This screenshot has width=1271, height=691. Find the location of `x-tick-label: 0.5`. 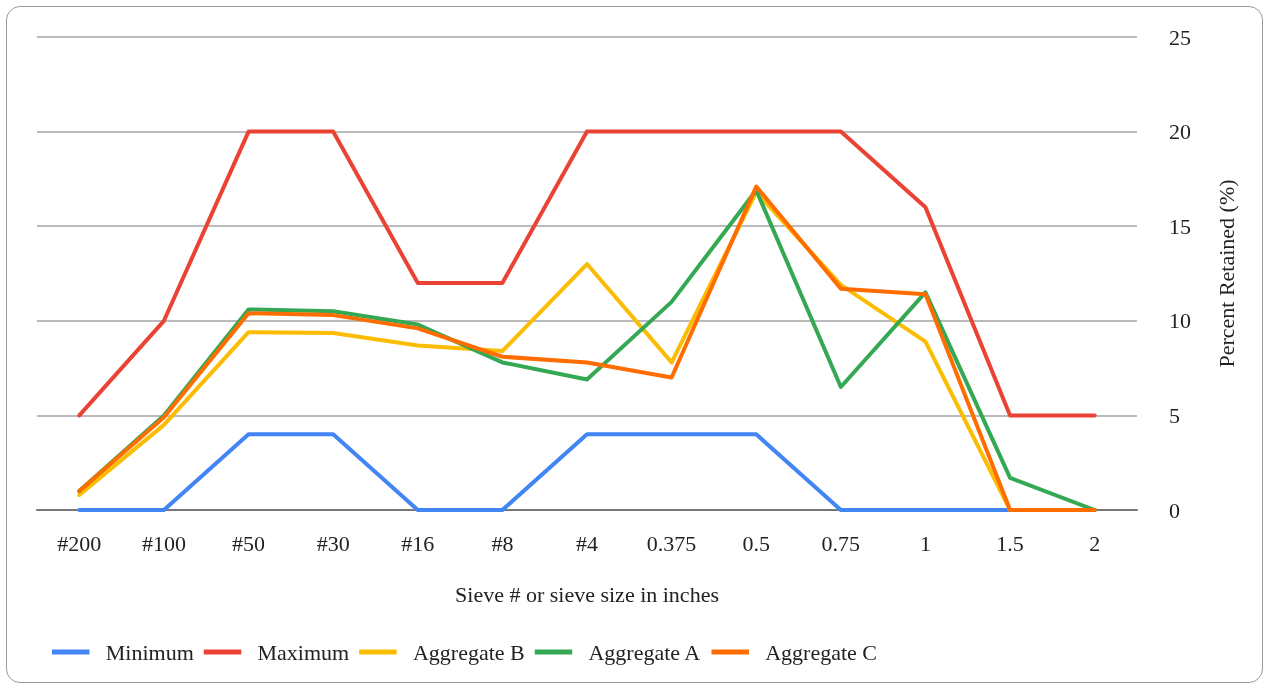

x-tick-label: 0.5 is located at coordinates (756, 543).